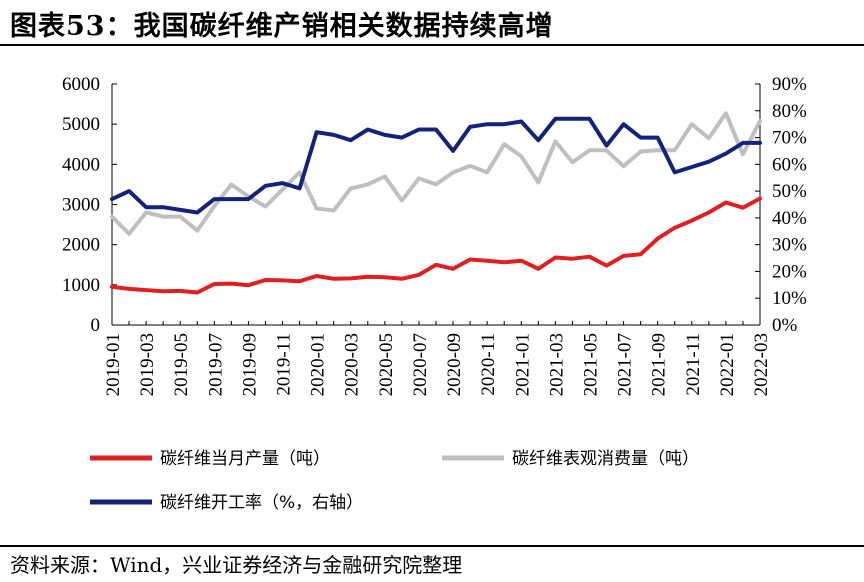 This screenshot has height=582, width=864. I want to click on left-tick-label: 0, so click(96, 325).